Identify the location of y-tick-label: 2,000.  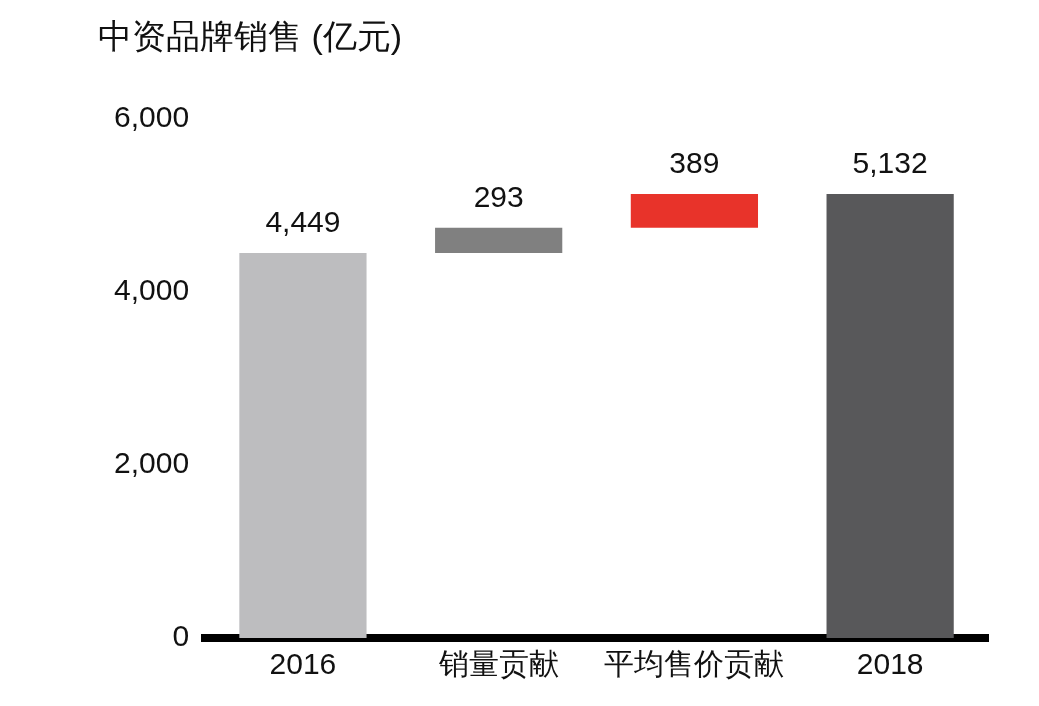
(152, 463).